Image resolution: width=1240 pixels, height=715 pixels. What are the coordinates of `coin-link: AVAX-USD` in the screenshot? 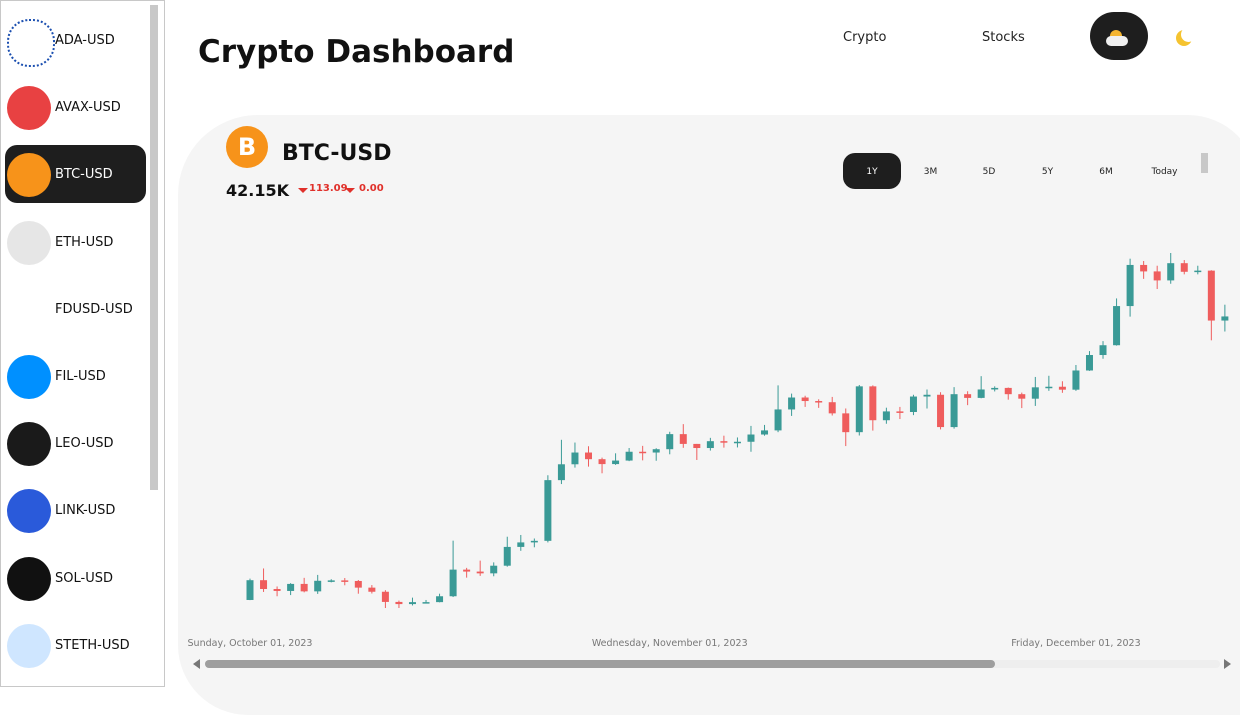 It's located at (88, 108).